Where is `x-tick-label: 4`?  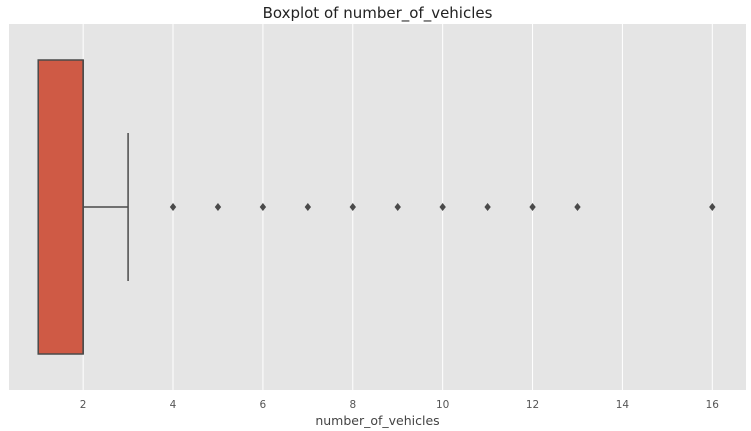
x-tick-label: 4 is located at coordinates (173, 405).